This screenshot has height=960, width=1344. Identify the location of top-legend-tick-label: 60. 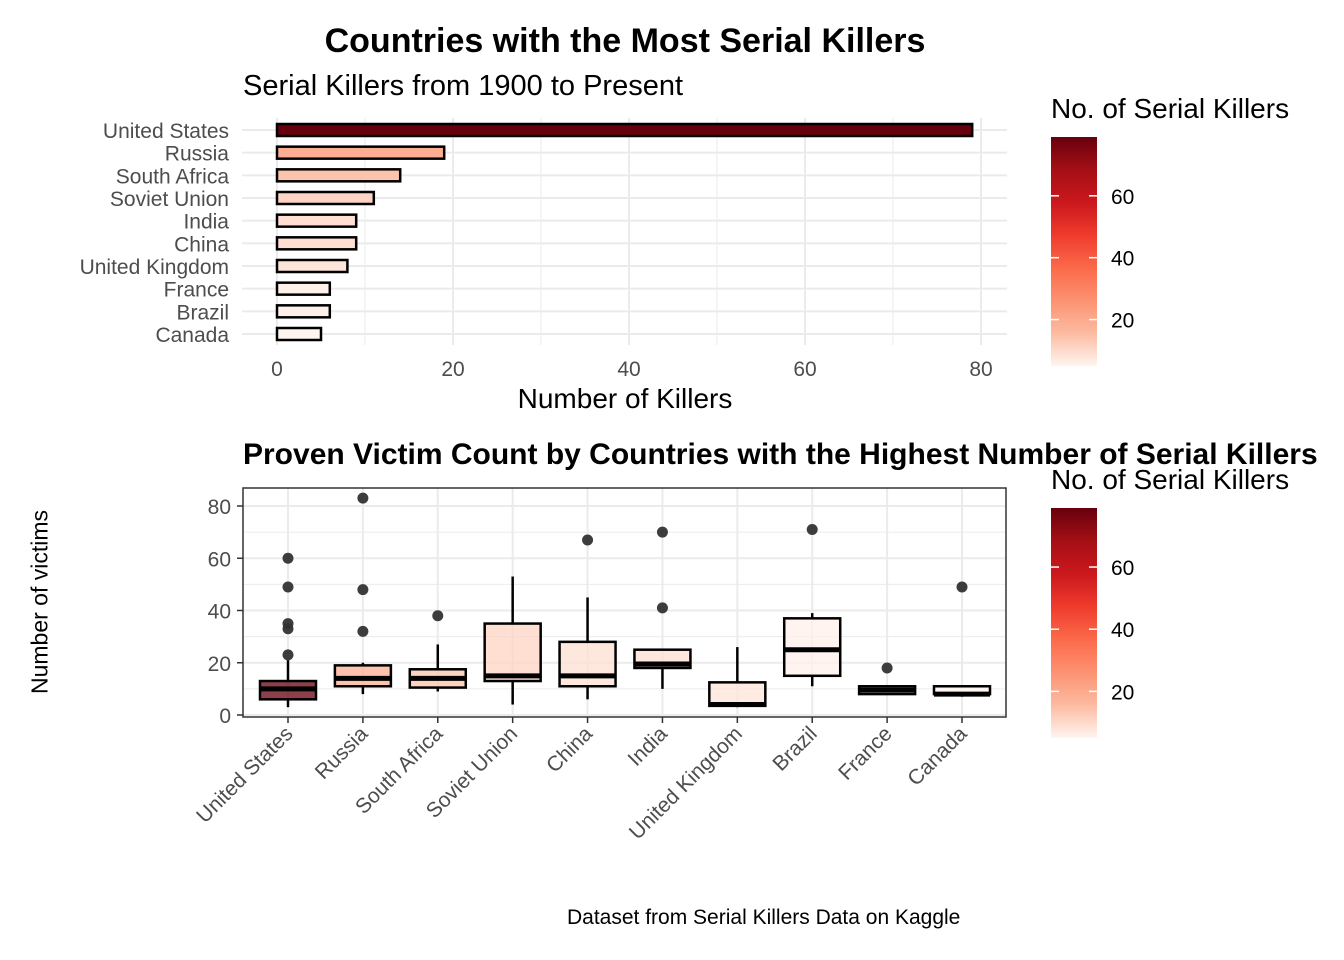
(1122, 197).